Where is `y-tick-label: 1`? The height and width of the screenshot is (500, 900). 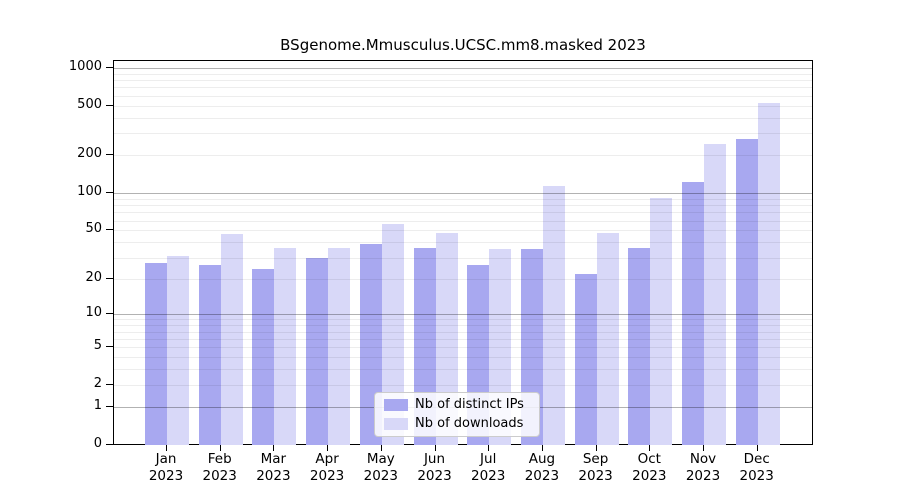 y-tick-label: 1 is located at coordinates (97, 406).